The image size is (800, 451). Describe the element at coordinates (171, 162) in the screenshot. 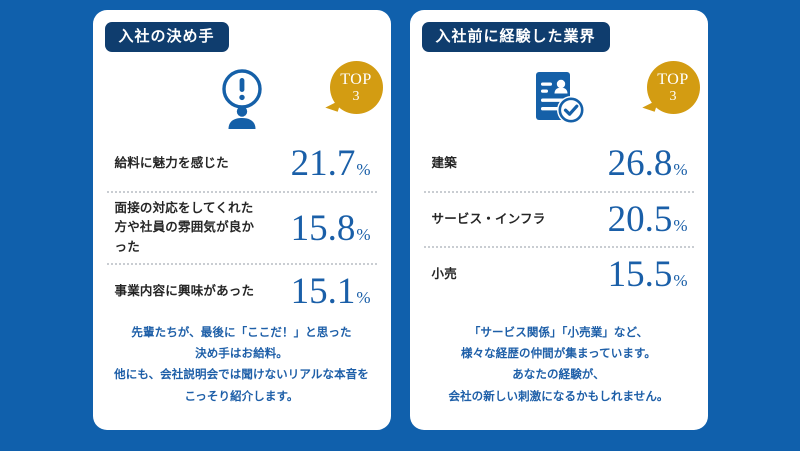

I see `stat-label: 給料に魅力を感じた` at that location.